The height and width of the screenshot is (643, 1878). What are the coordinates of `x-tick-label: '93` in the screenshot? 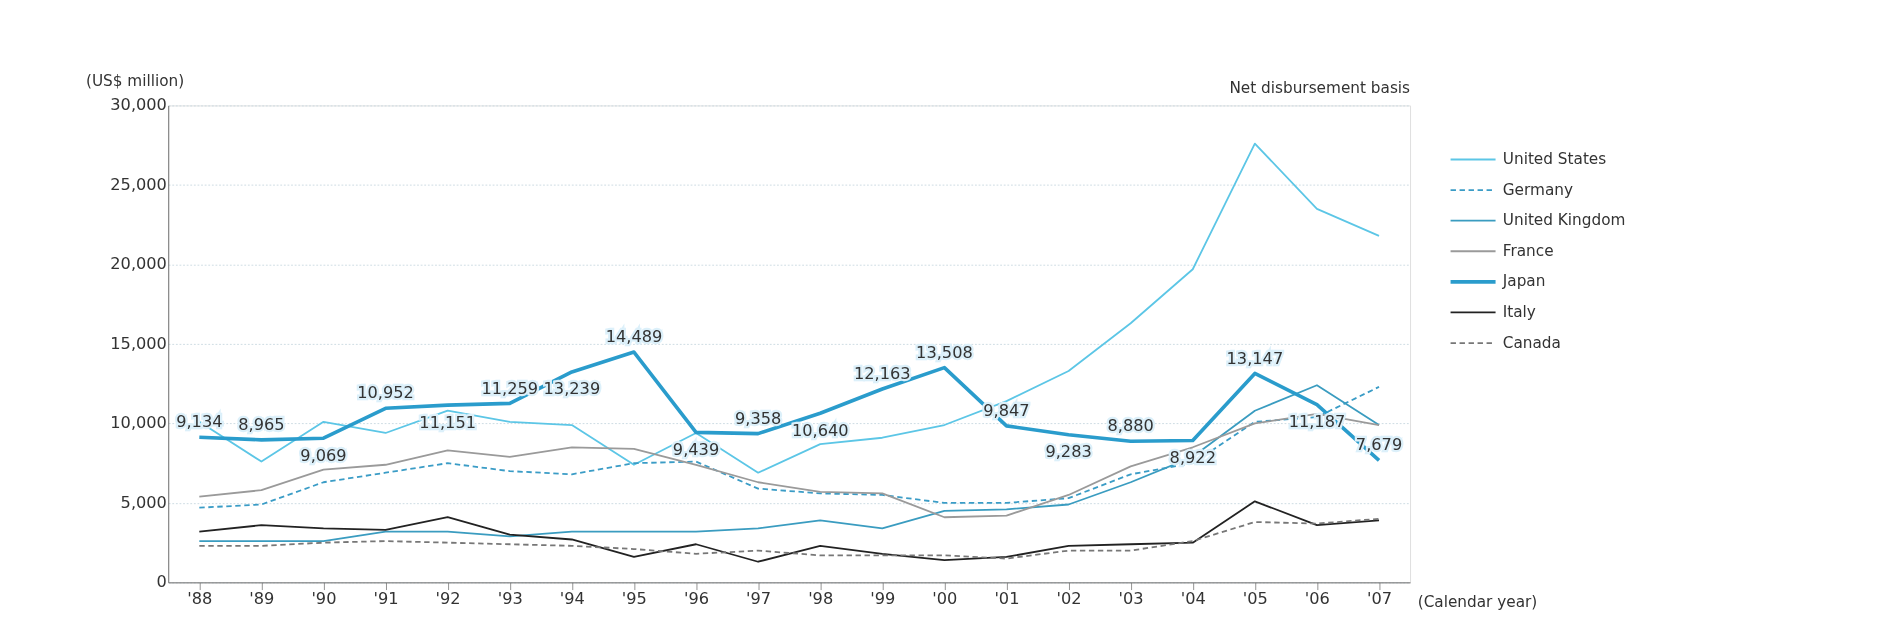 It's located at (510, 599).